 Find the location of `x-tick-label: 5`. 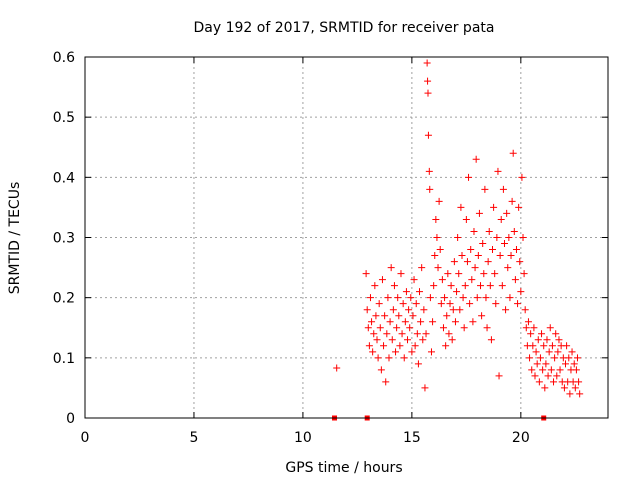

x-tick-label: 5 is located at coordinates (193, 438).